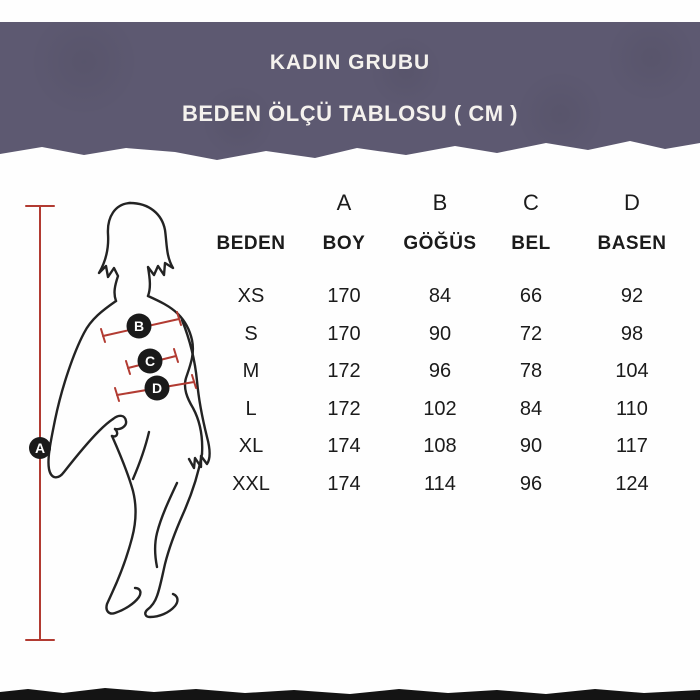 Image resolution: width=700 pixels, height=700 pixels. I want to click on svg-text: A, so click(40, 448).